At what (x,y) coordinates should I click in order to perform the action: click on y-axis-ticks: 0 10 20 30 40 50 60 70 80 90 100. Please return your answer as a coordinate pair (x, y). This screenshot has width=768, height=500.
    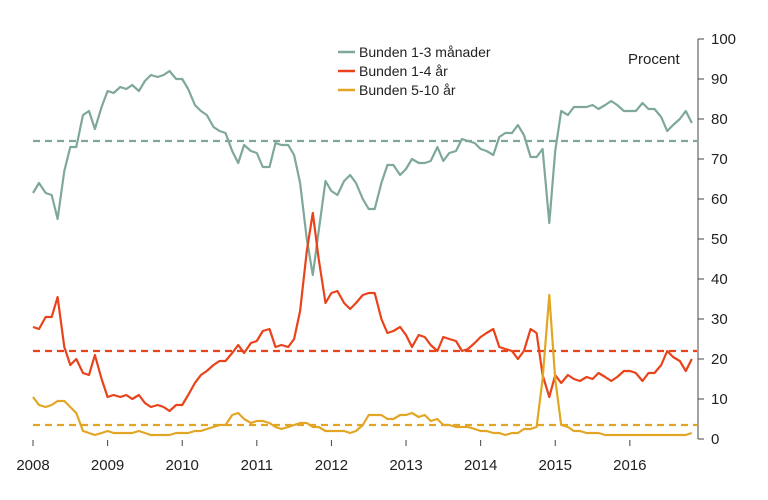
    Looking at the image, I should click on (717, 239).